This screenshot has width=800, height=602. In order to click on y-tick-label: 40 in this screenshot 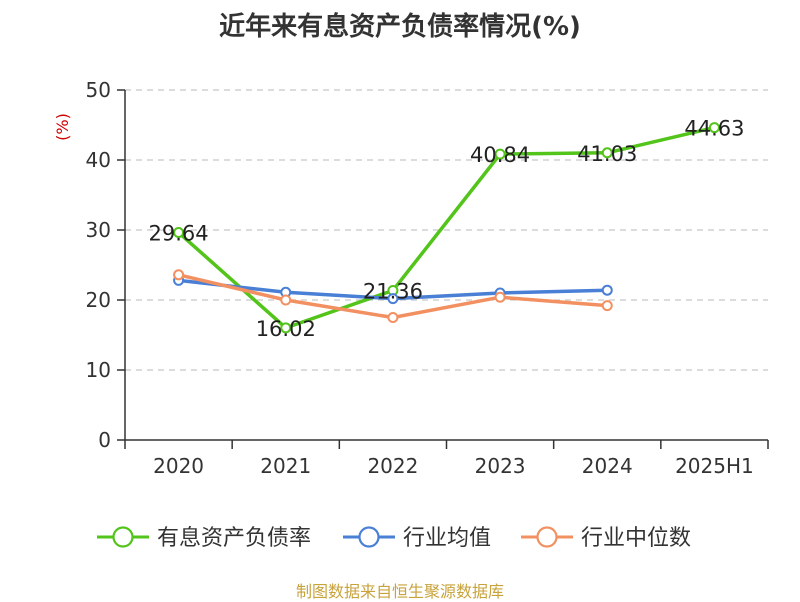, I will do `click(98, 160)`.